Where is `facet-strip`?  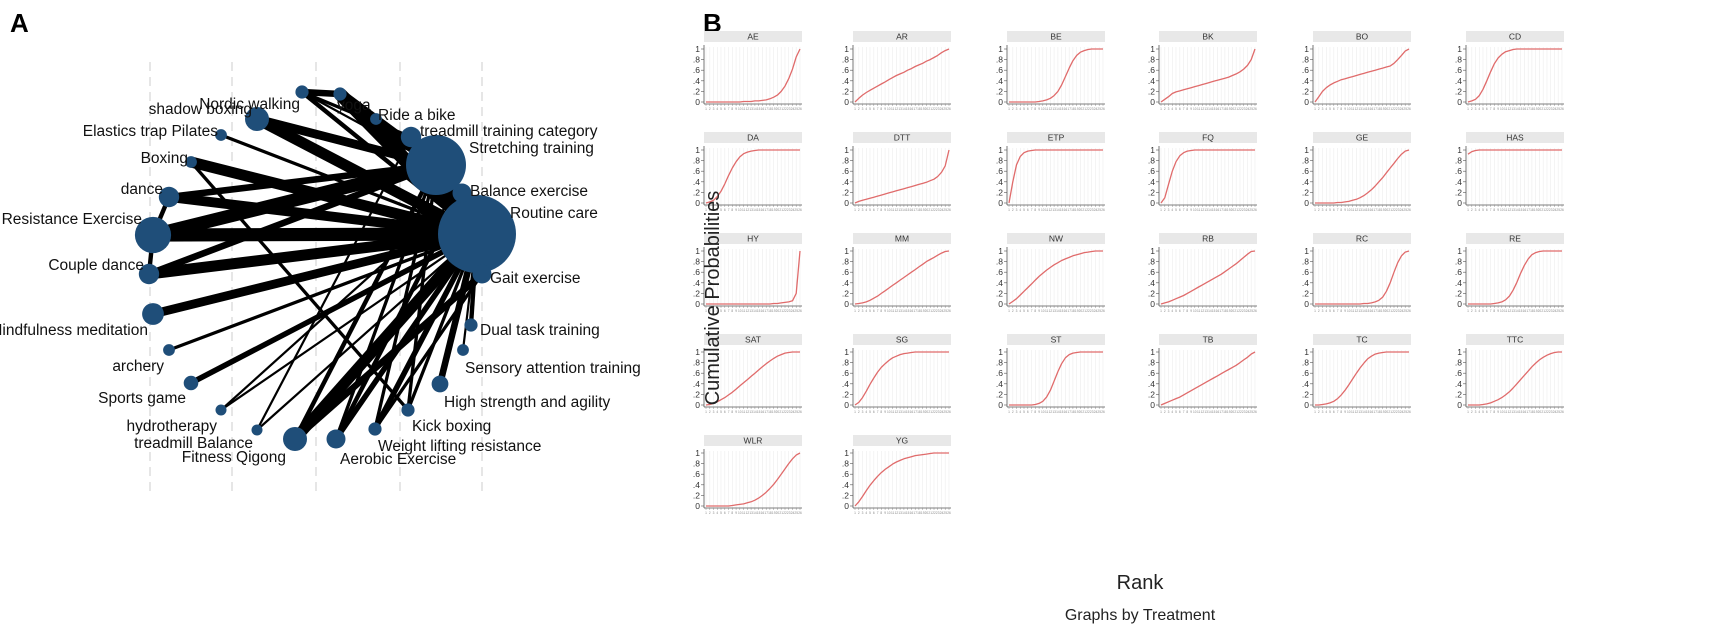 facet-strip is located at coordinates (753, 36).